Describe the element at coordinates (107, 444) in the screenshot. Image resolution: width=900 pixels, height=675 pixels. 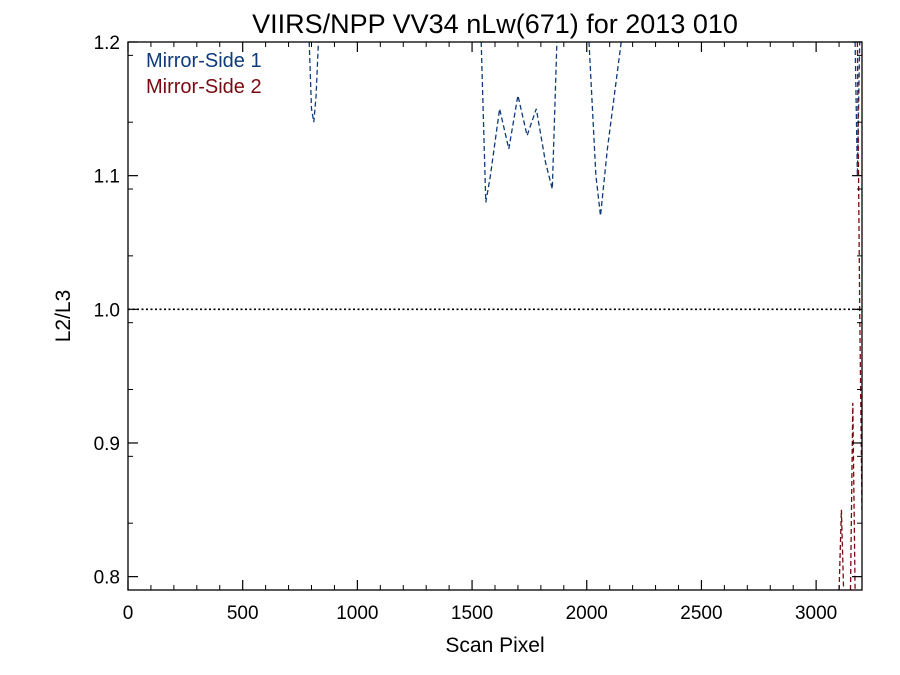
I see `y-tick-label: 0.9` at that location.